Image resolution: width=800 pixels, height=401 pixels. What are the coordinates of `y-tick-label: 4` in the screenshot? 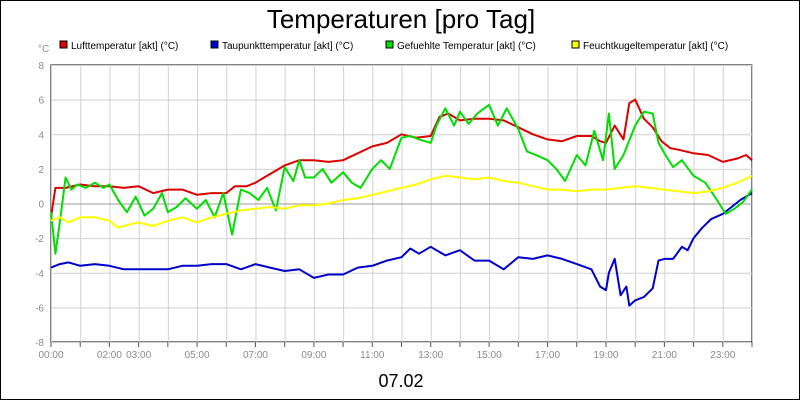 It's located at (41, 135).